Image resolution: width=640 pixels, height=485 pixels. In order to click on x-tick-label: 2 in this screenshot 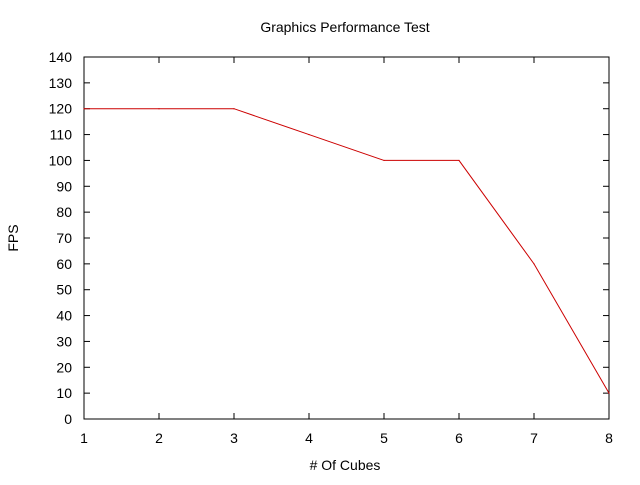, I will do `click(159, 438)`.